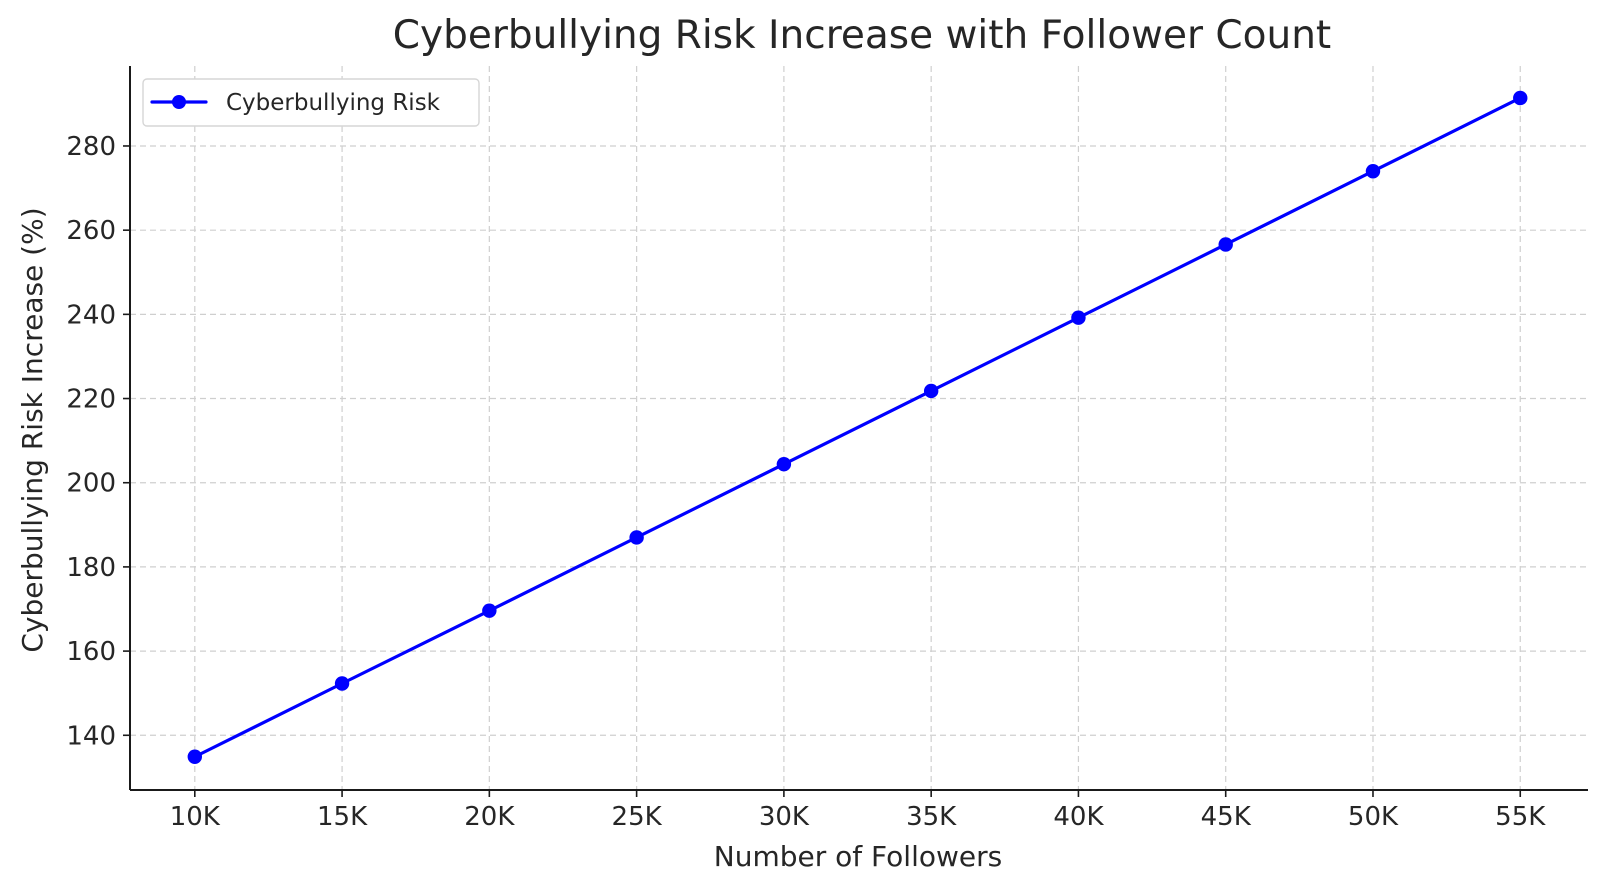 The width and height of the screenshot is (1600, 892). What do you see at coordinates (91, 568) in the screenshot?
I see `y-tick-label: 180` at bounding box center [91, 568].